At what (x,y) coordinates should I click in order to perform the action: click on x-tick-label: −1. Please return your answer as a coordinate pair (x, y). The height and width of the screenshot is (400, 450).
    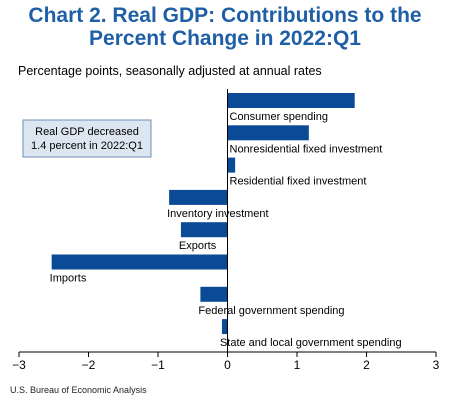
    Looking at the image, I should click on (158, 365).